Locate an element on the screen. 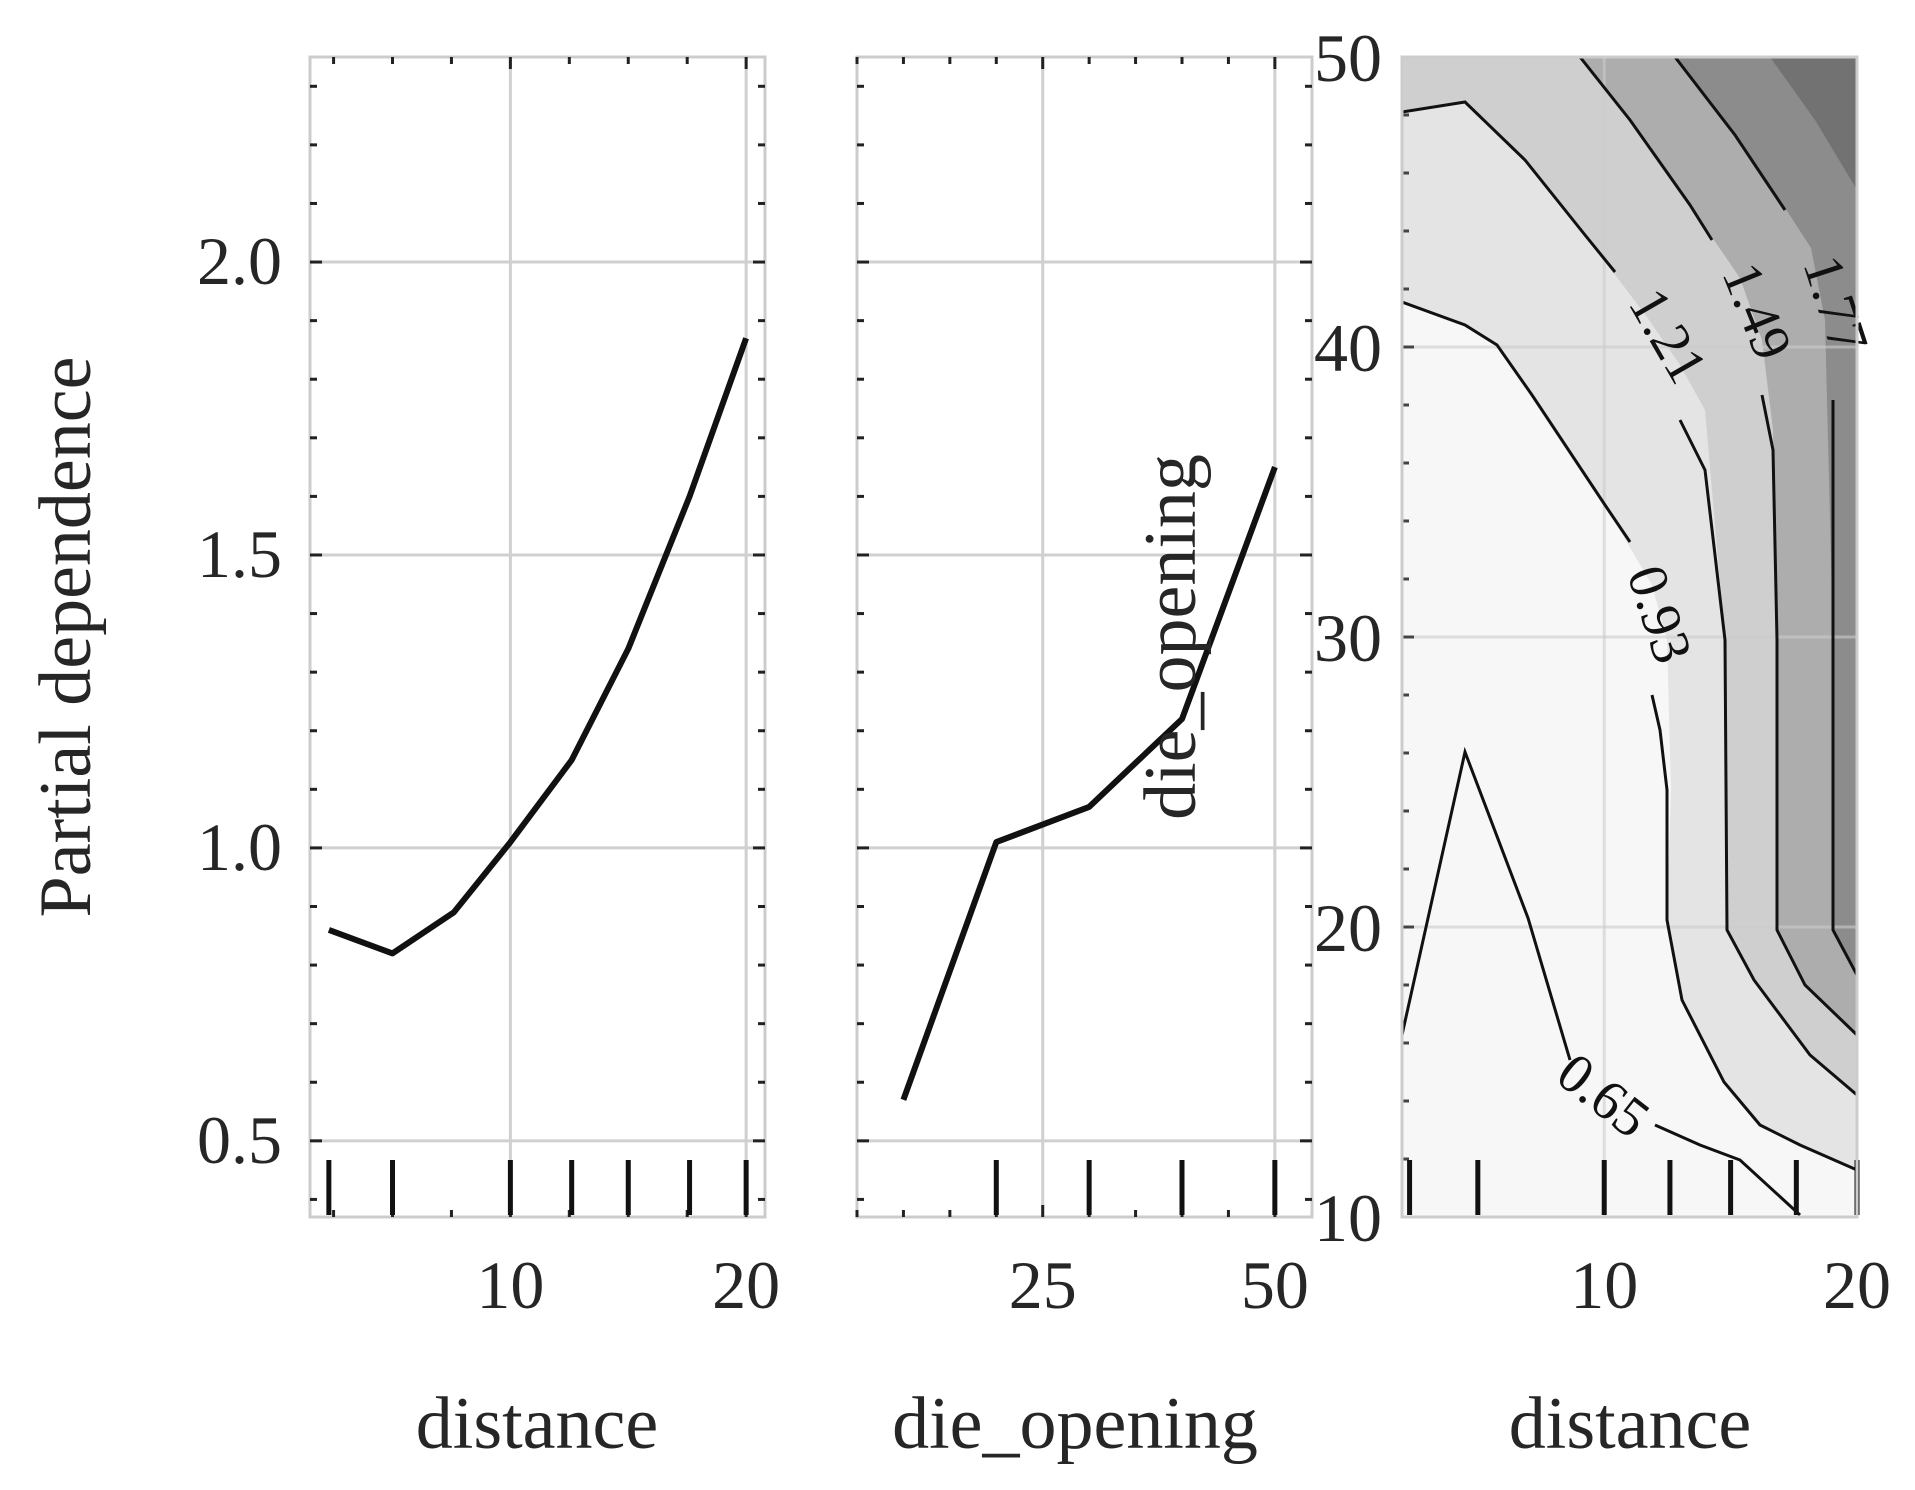  contour-line-0.93-b is located at coordinates (1753, 933).